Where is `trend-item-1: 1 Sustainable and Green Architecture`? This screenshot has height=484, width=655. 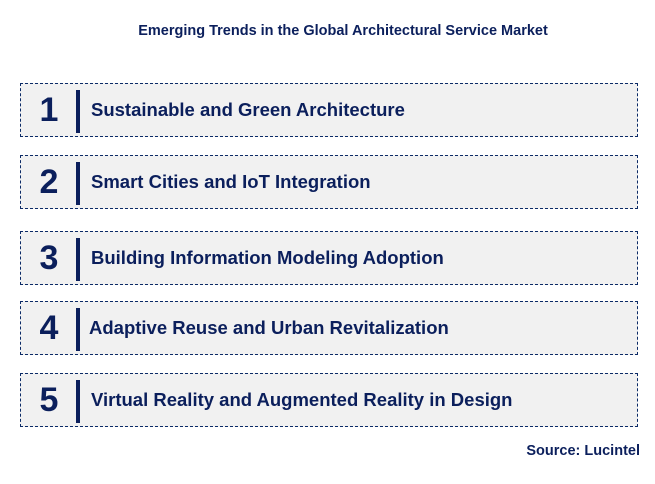
trend-item-1: 1 Sustainable and Green Architecture is located at coordinates (329, 110).